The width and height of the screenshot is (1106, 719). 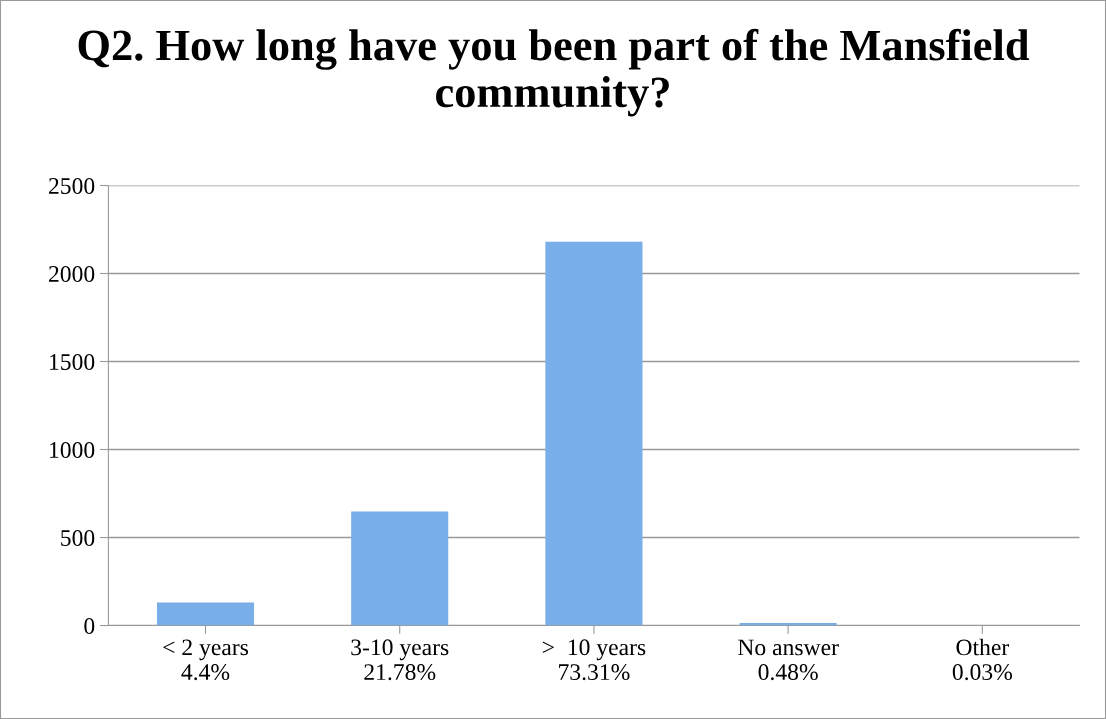 What do you see at coordinates (554, 72) in the screenshot?
I see `chart-title: Q2. How long have you been part of the Mansfield community?` at bounding box center [554, 72].